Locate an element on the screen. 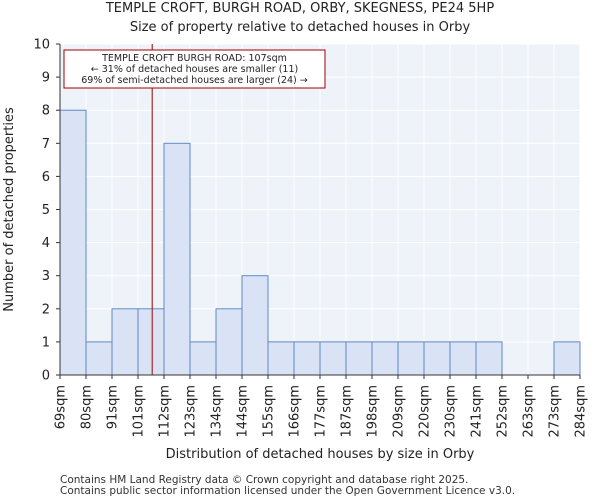 The image size is (600, 500). y-tick-label: 0 is located at coordinates (46, 376).